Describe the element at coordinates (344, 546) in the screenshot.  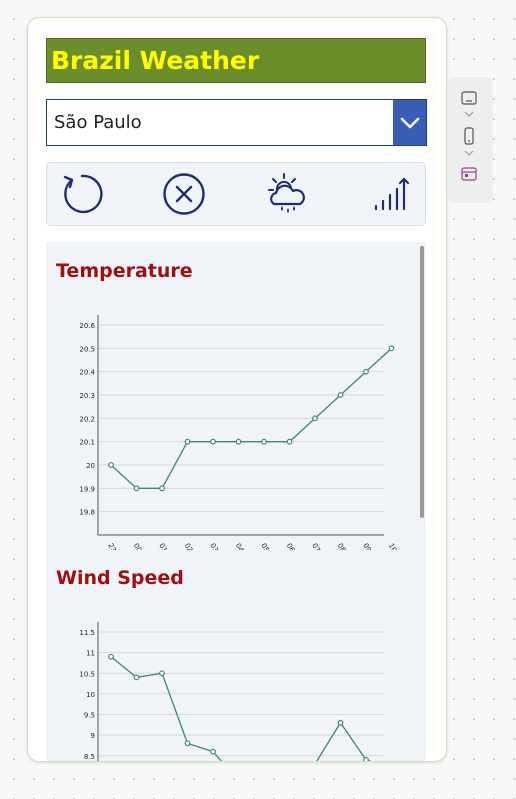
I see `x-tick-label: 08:00` at that location.